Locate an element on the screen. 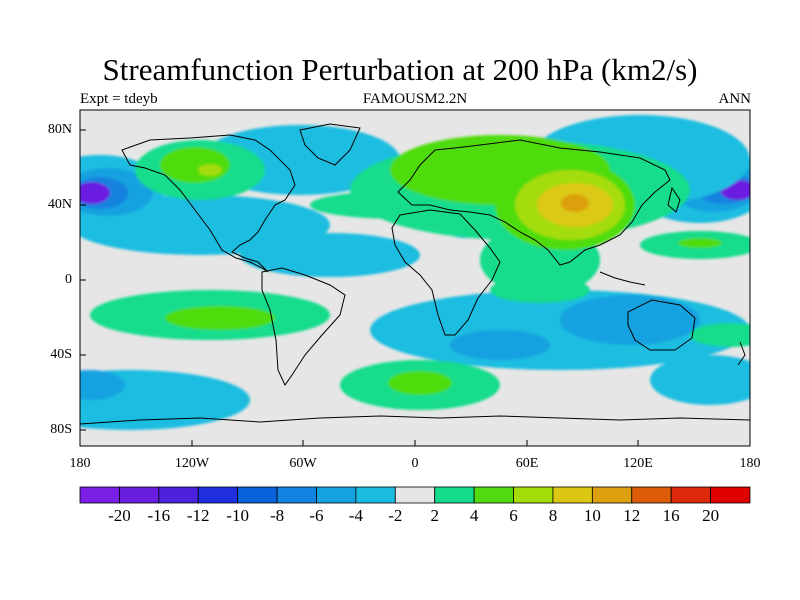 This screenshot has width=800, height=600. lon-label: 0 is located at coordinates (415, 463).